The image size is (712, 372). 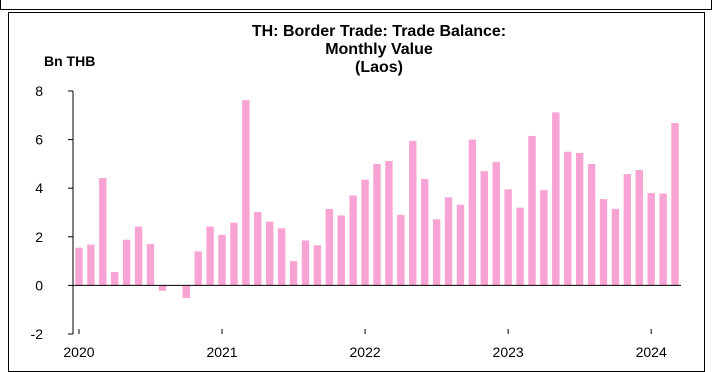 I want to click on y-tick-label: 8, so click(x=39, y=91).